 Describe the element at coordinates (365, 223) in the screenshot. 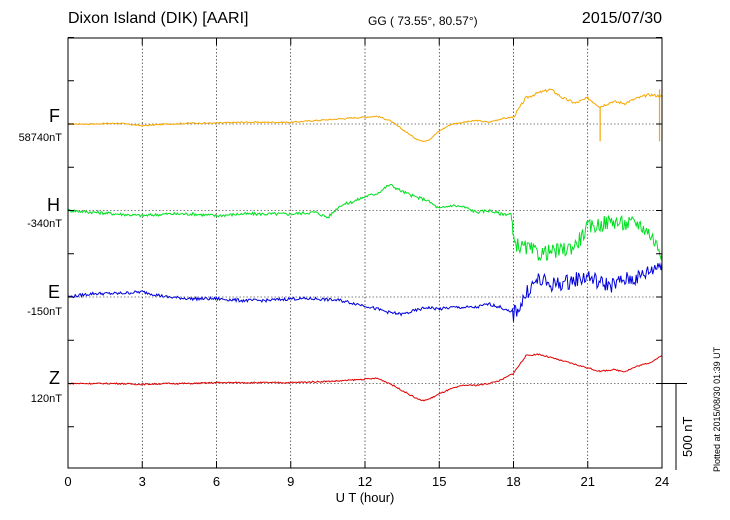

I see `series-line-h` at that location.